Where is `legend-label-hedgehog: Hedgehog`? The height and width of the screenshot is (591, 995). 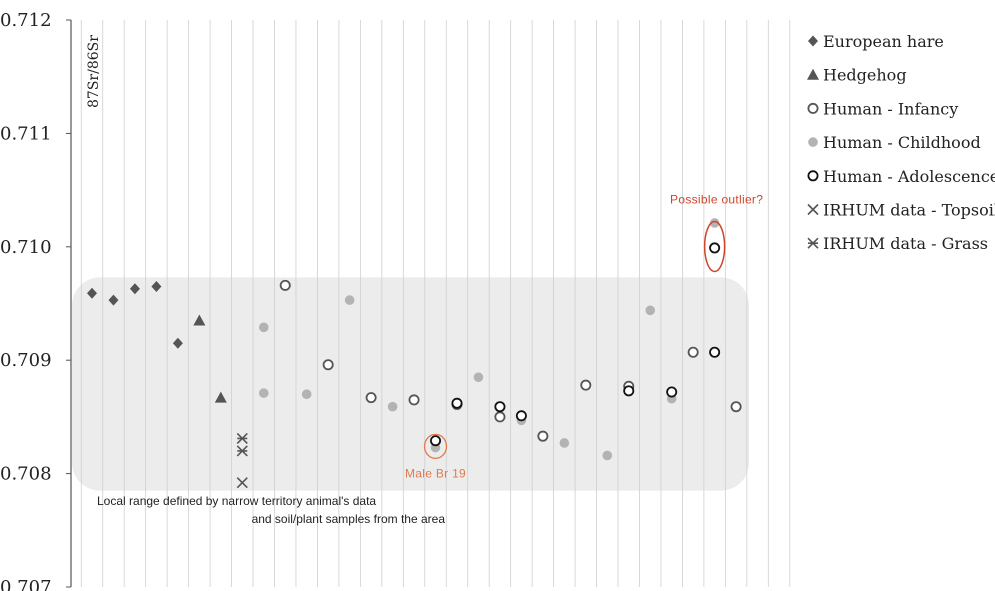 legend-label-hedgehog: Hedgehog is located at coordinates (865, 75).